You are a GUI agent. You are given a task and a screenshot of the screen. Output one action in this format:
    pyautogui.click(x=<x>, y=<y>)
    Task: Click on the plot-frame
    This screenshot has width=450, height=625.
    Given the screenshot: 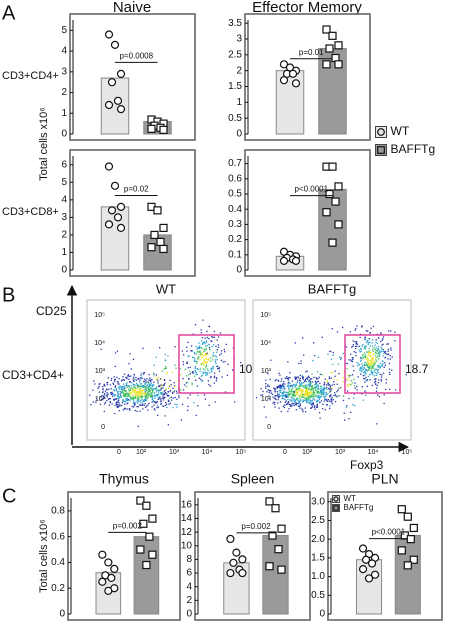 What is the action you would take?
    pyautogui.click(x=124, y=556)
    